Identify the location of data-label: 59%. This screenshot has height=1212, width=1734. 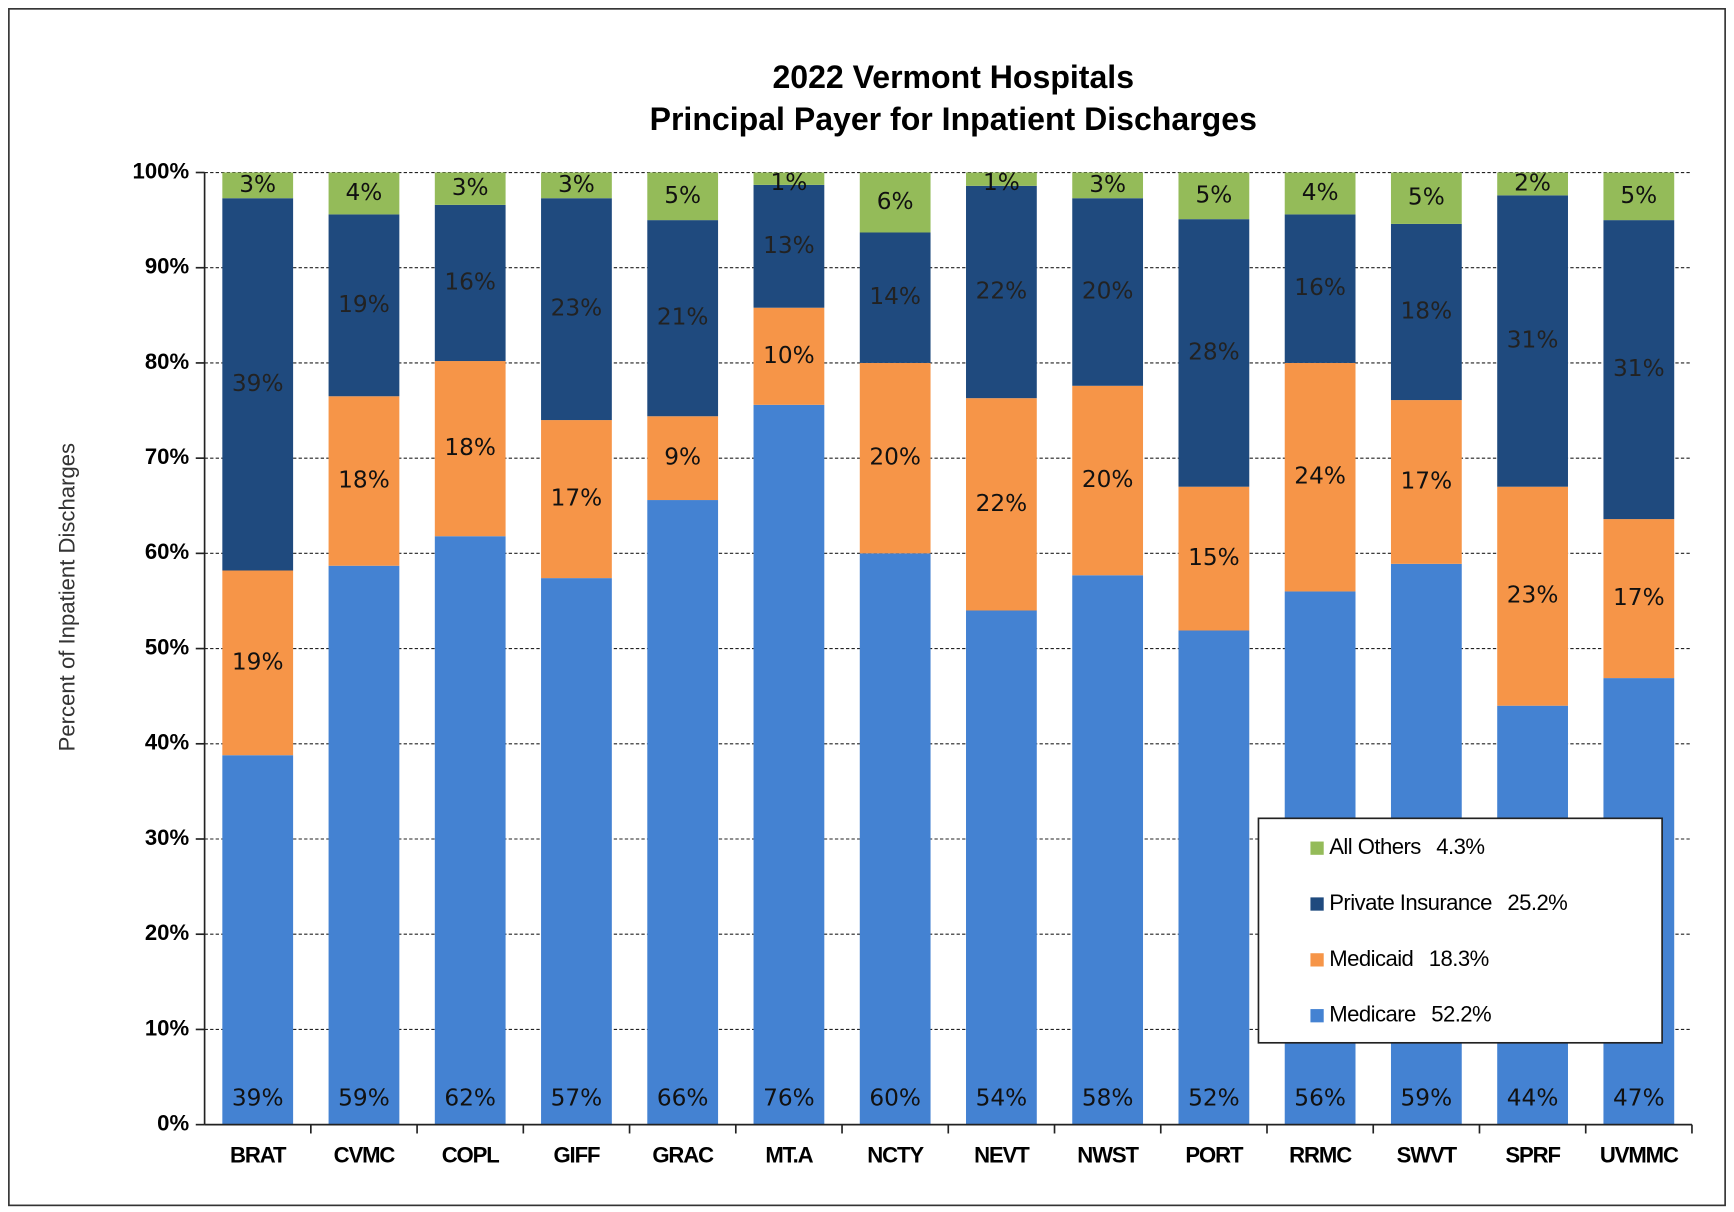
(364, 1098).